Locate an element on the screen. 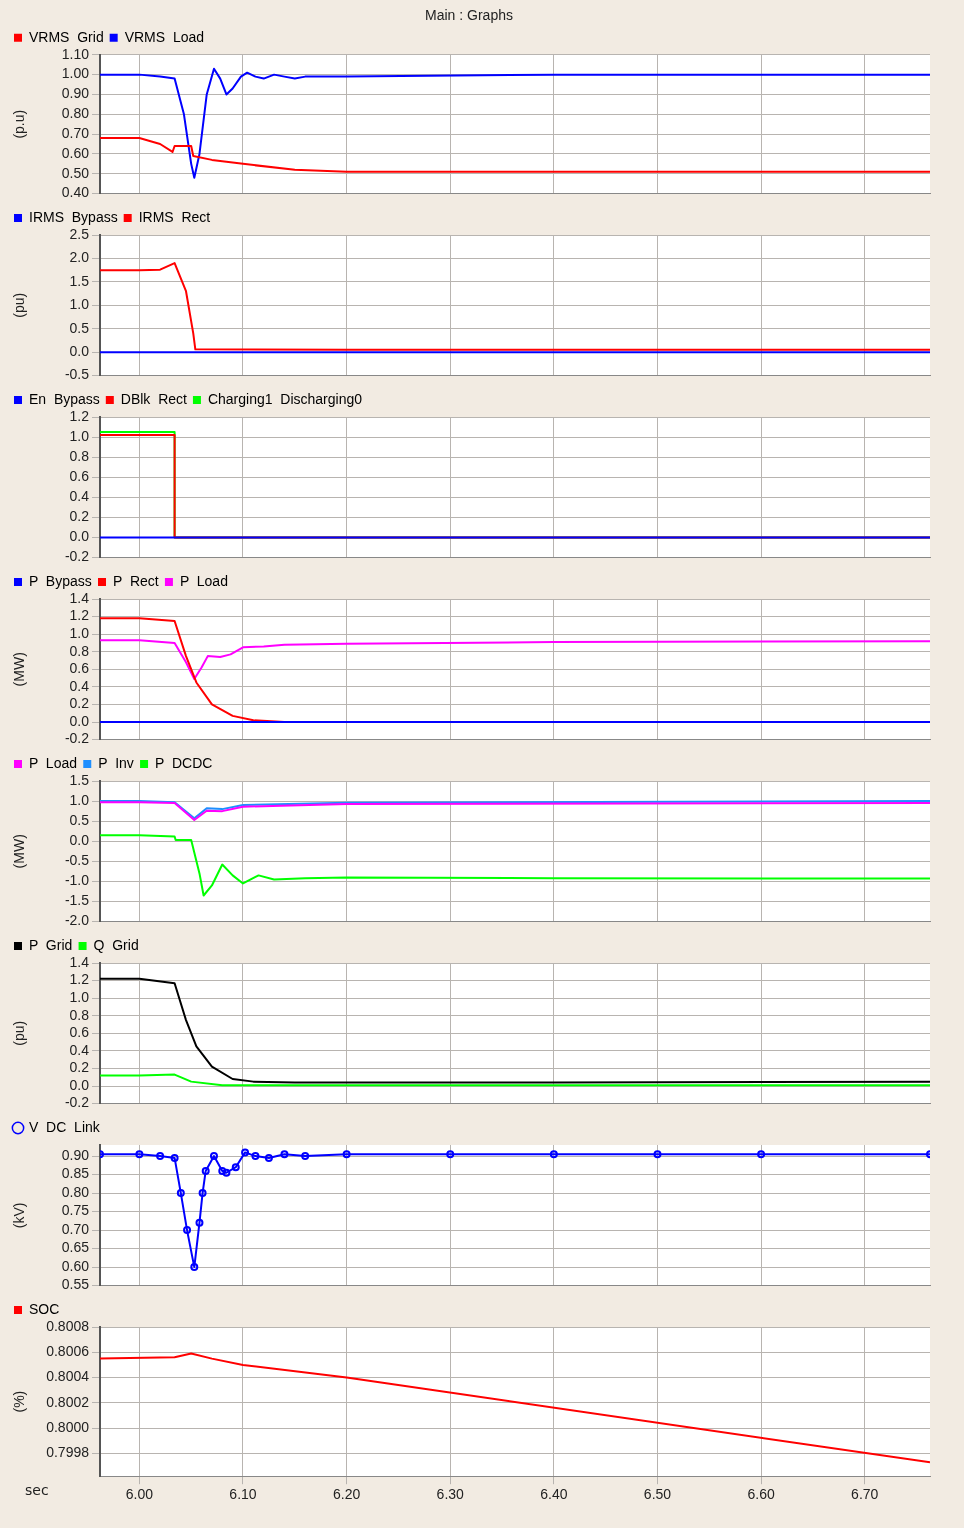 The height and width of the screenshot is (1528, 964). y-axis-title: (%) is located at coordinates (19, 1401).